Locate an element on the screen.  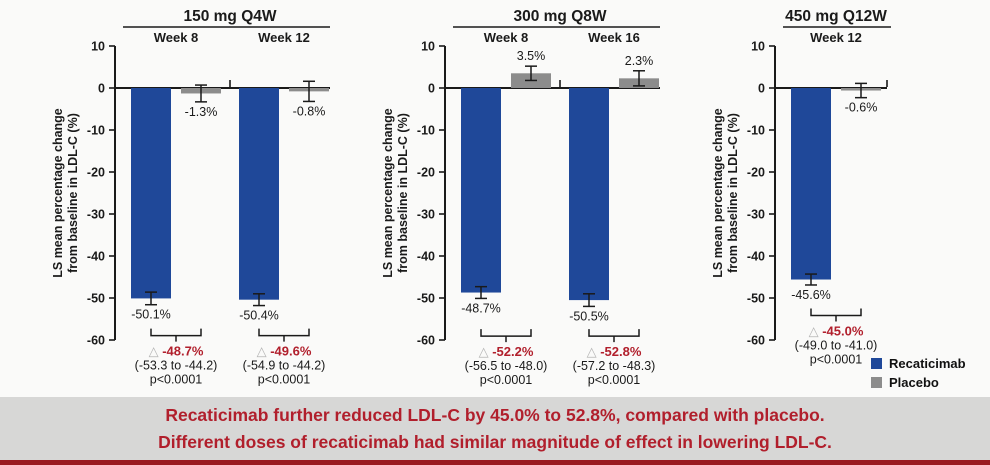
bar-value-label: 3.5% is located at coordinates (531, 56).